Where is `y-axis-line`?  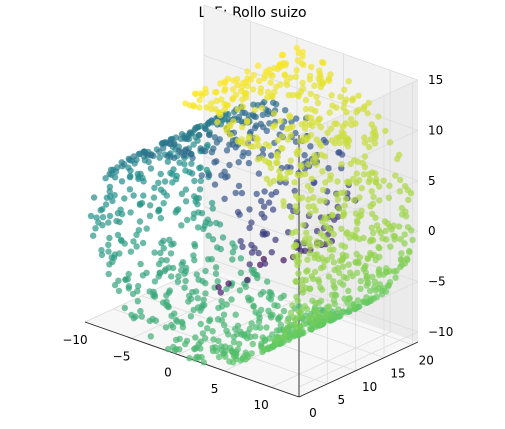
y-axis-line is located at coordinates (358, 369).